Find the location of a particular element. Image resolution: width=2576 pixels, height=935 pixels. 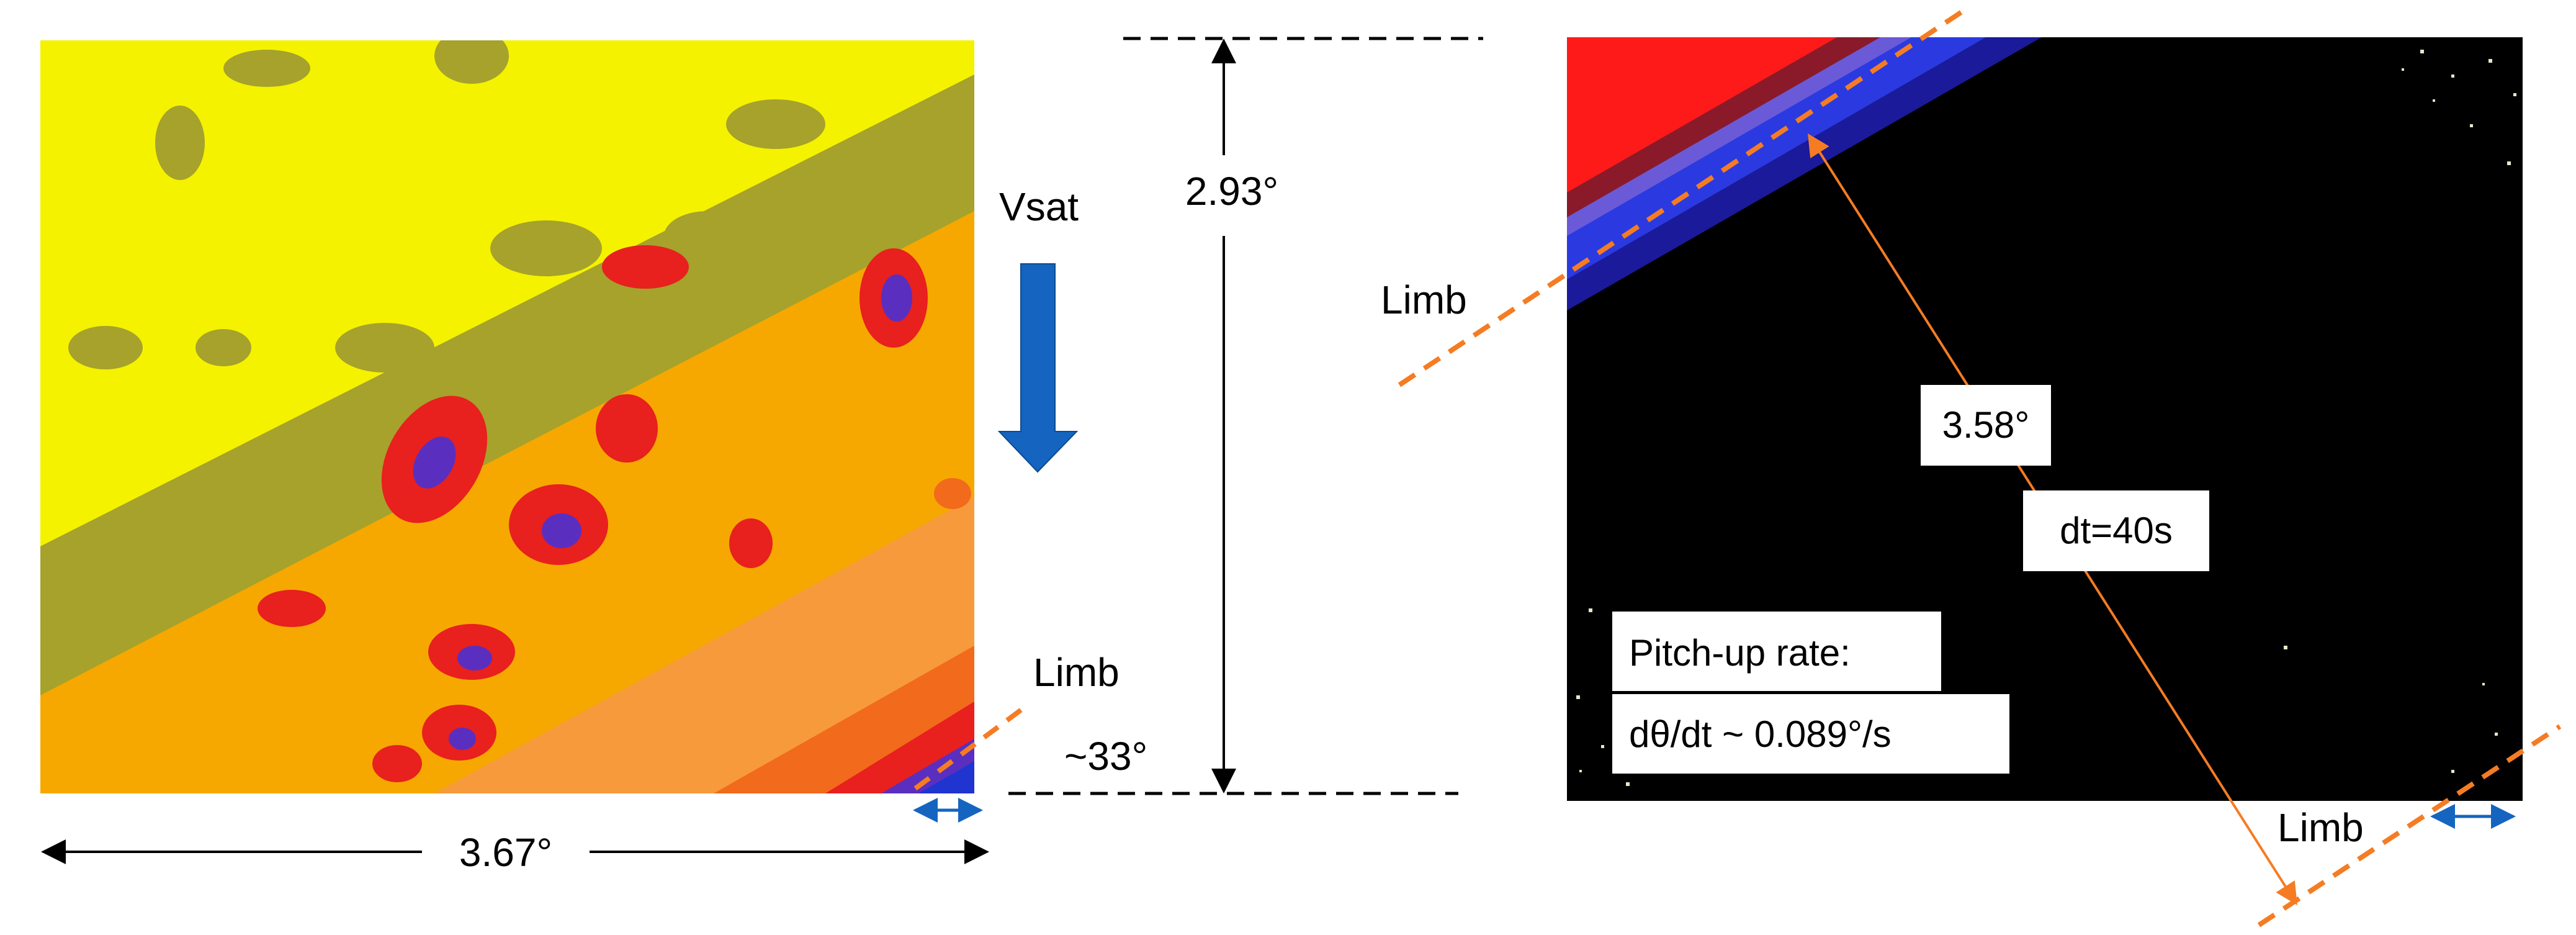

blue-limb-band is located at coordinates (946, 777).